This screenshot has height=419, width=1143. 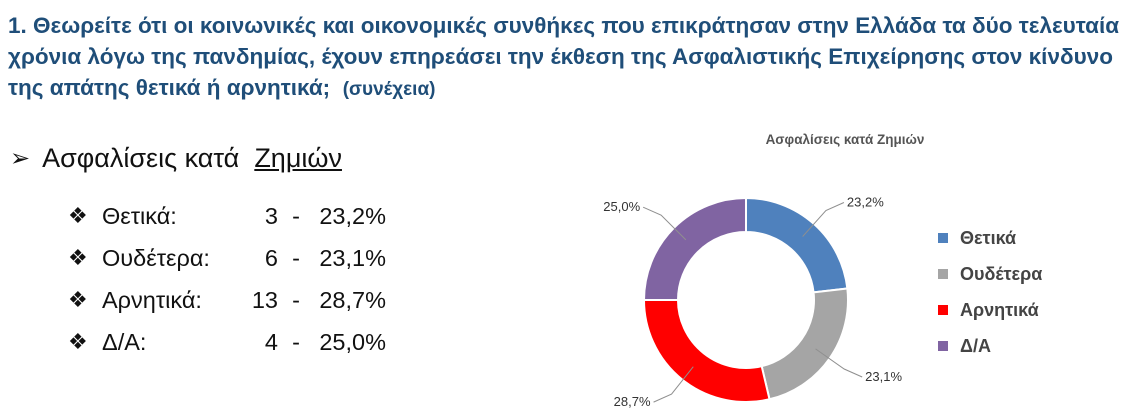 What do you see at coordinates (227, 258) in the screenshot?
I see `list-item: ❖ Ουδέτερα: 6 - 23,1%` at bounding box center [227, 258].